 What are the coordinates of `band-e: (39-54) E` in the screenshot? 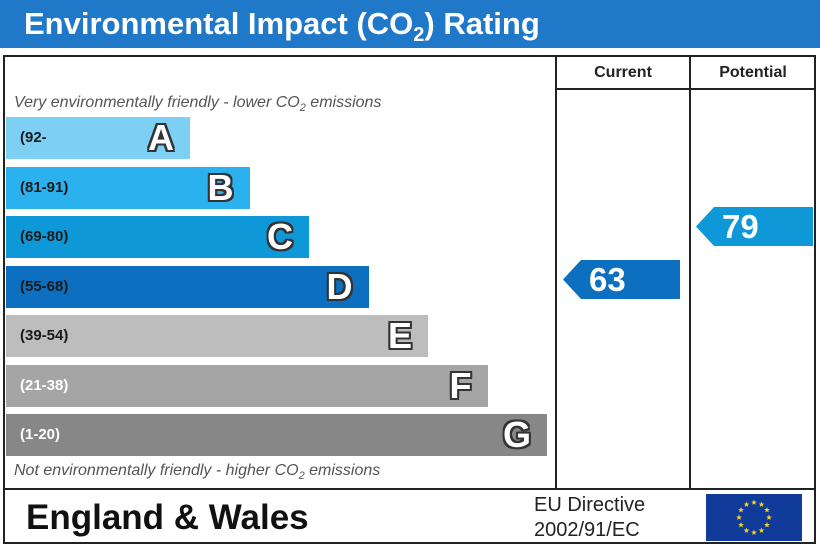 It's located at (217, 336).